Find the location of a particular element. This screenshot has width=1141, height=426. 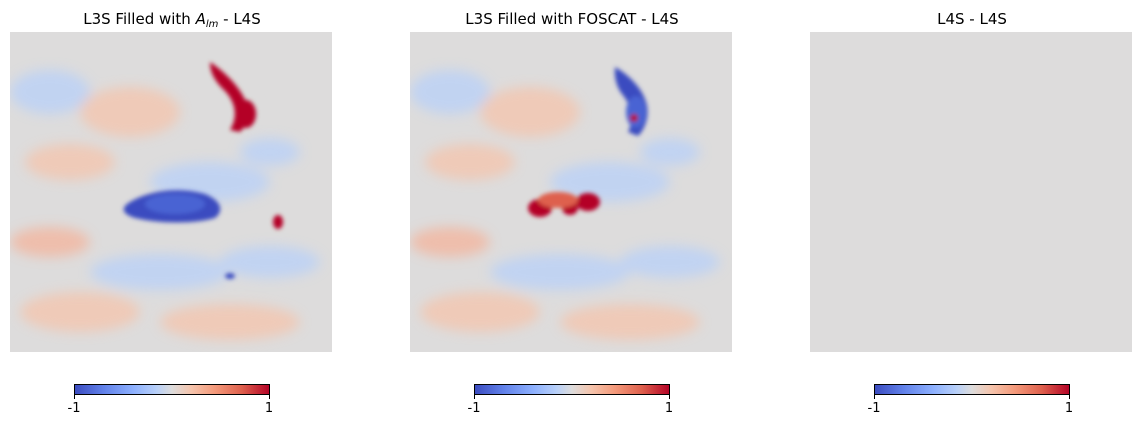

panel-title: L4S - L4S is located at coordinates (972, 19).